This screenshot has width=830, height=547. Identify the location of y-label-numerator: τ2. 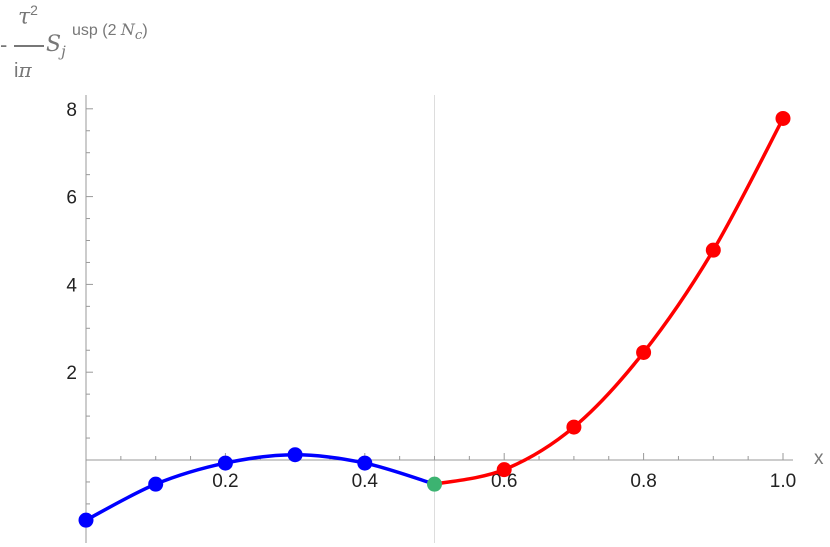
(28, 16).